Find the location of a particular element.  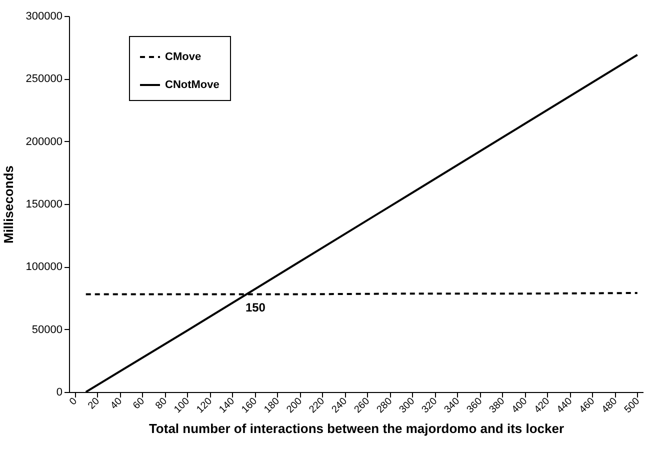

y-tick-label: 300000 is located at coordinates (44, 16).